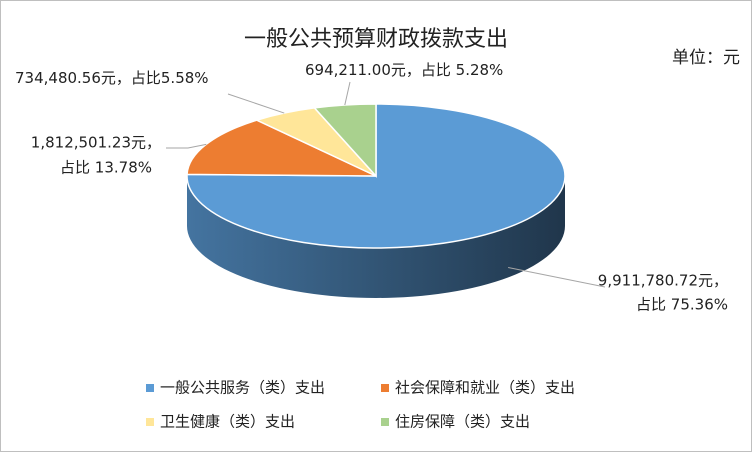  I want to click on data-label: 694,211.00元，占比 5.28%, so click(404, 70).